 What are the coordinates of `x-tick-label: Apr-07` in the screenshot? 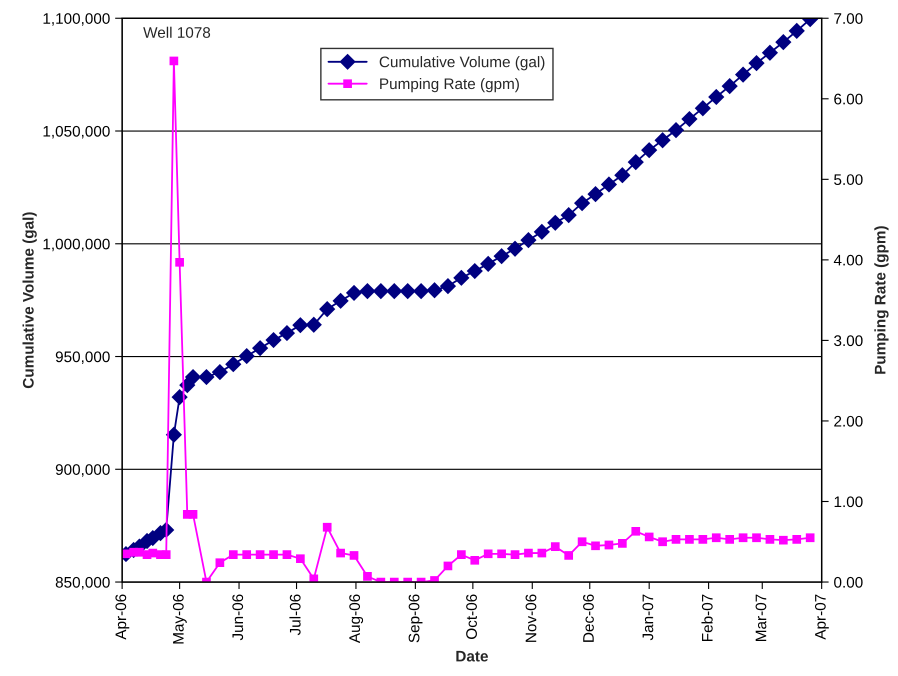 It's located at (821, 617).